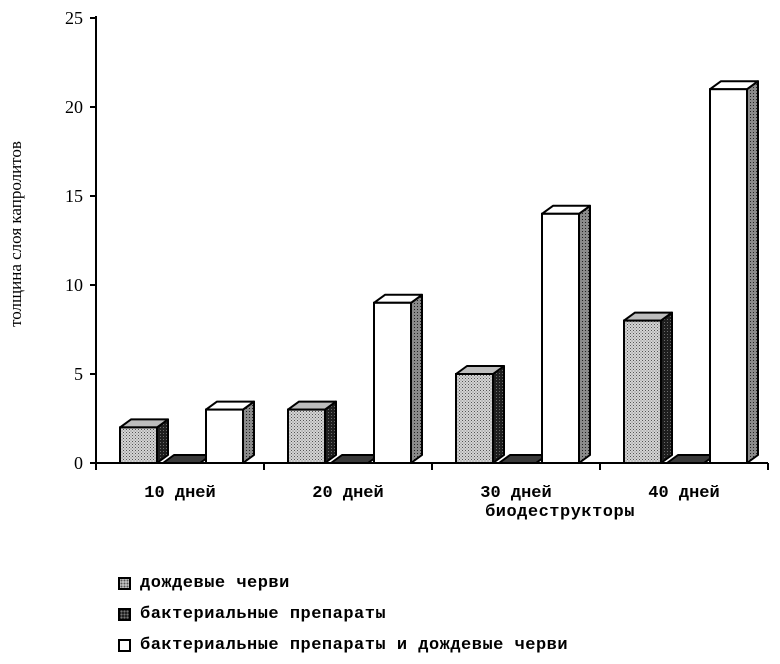 This screenshot has width=780, height=664. I want to click on x-tick-label: 20 дней, so click(347, 493).